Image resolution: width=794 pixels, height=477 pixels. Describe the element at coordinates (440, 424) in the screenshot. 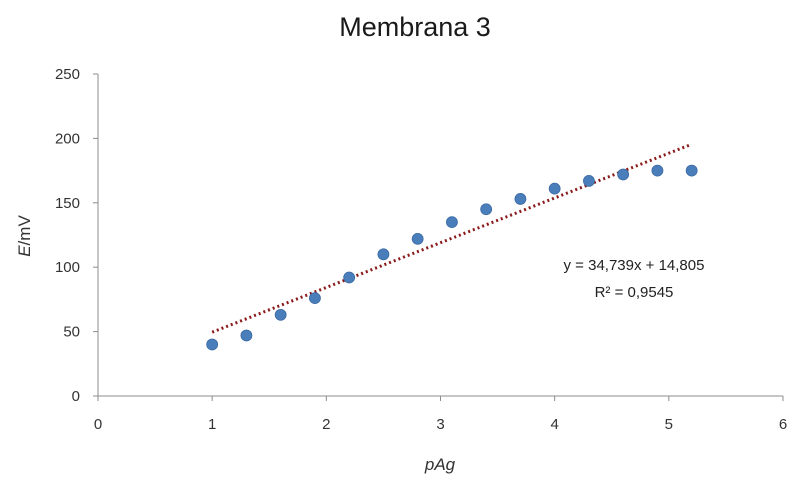

I see `x-tick-label: 3` at that location.